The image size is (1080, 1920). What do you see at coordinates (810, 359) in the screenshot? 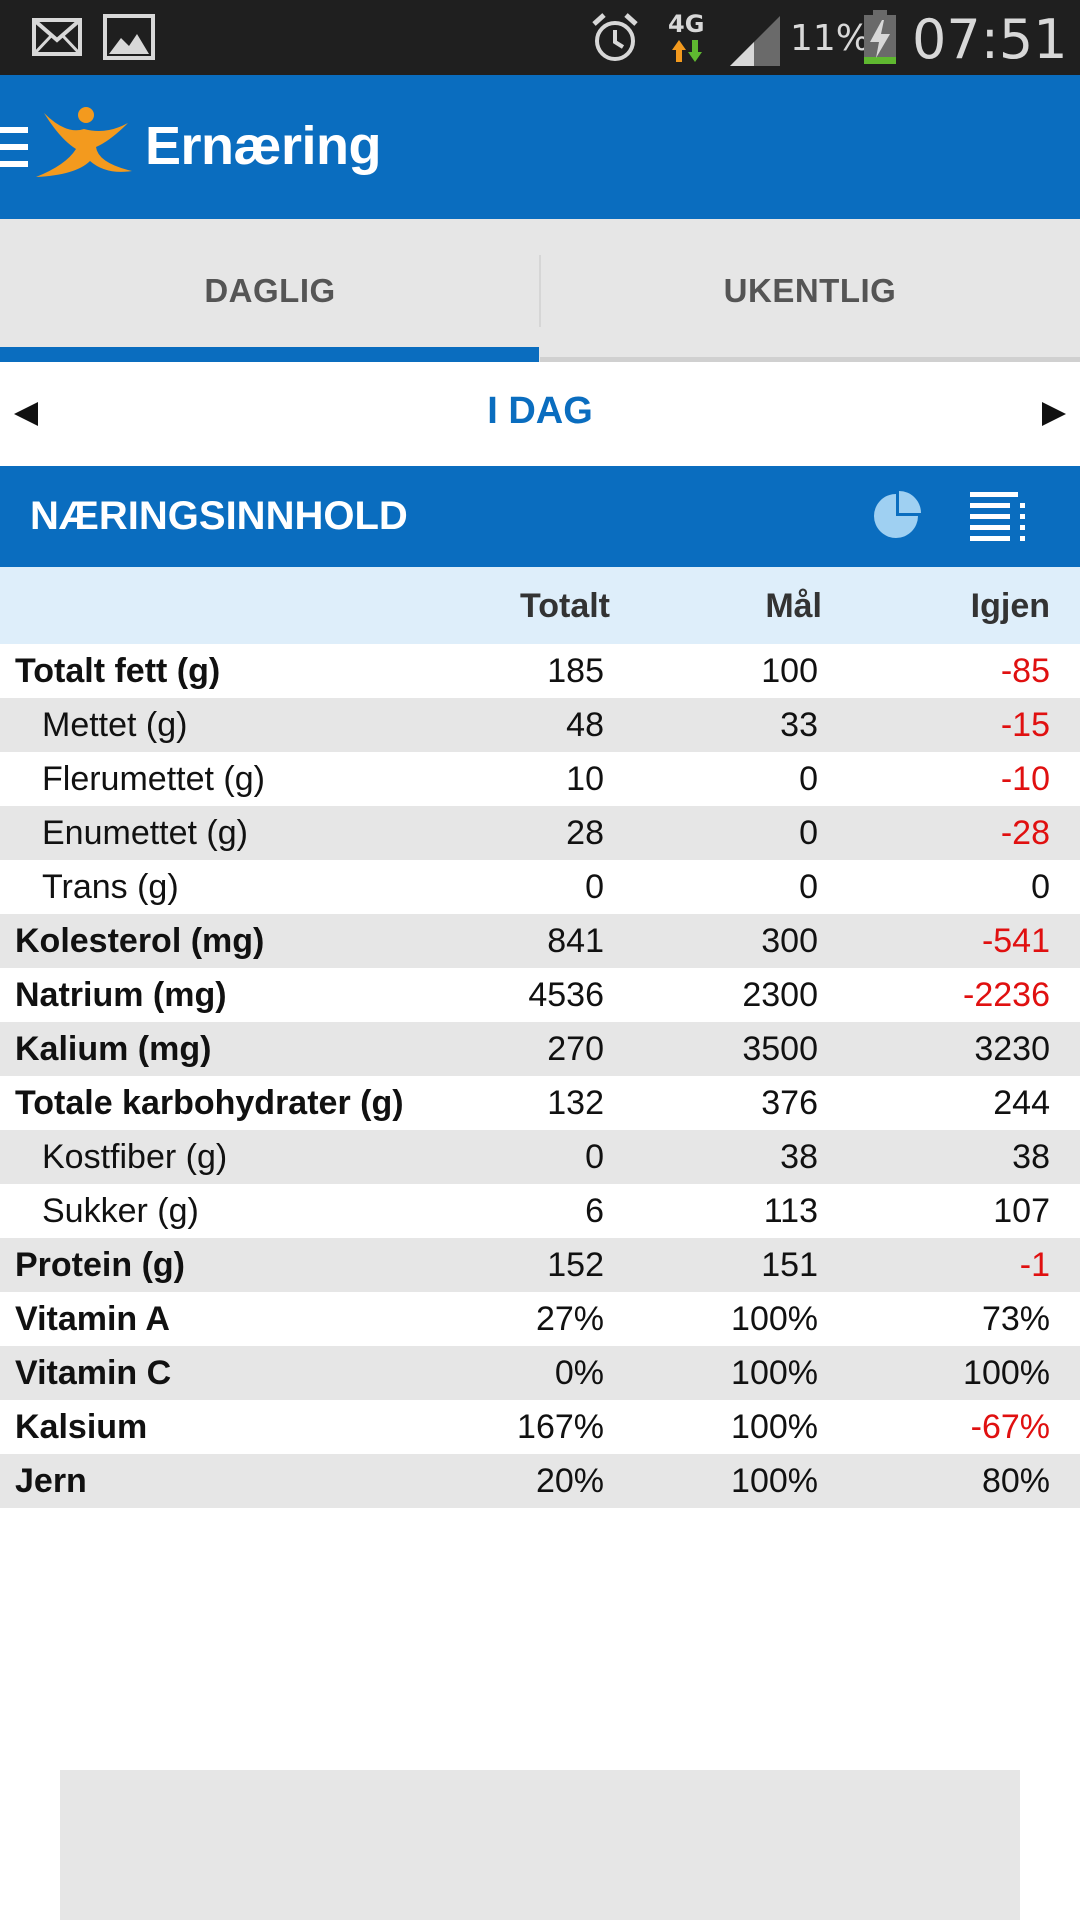
I see `tab-underline` at bounding box center [810, 359].